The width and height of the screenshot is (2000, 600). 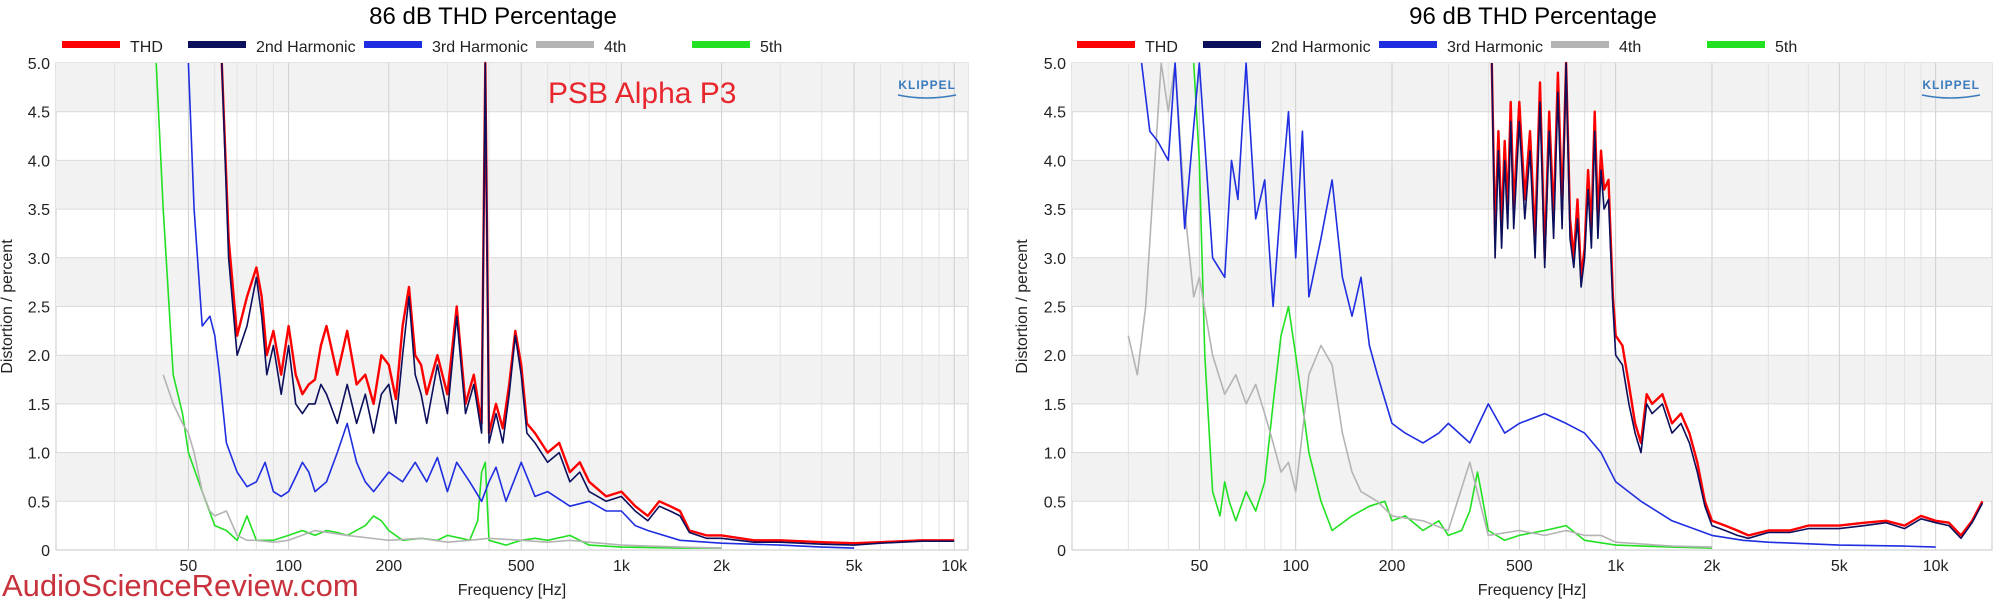 I want to click on chart-annotation: PSB Alpha P3, so click(x=642, y=93).